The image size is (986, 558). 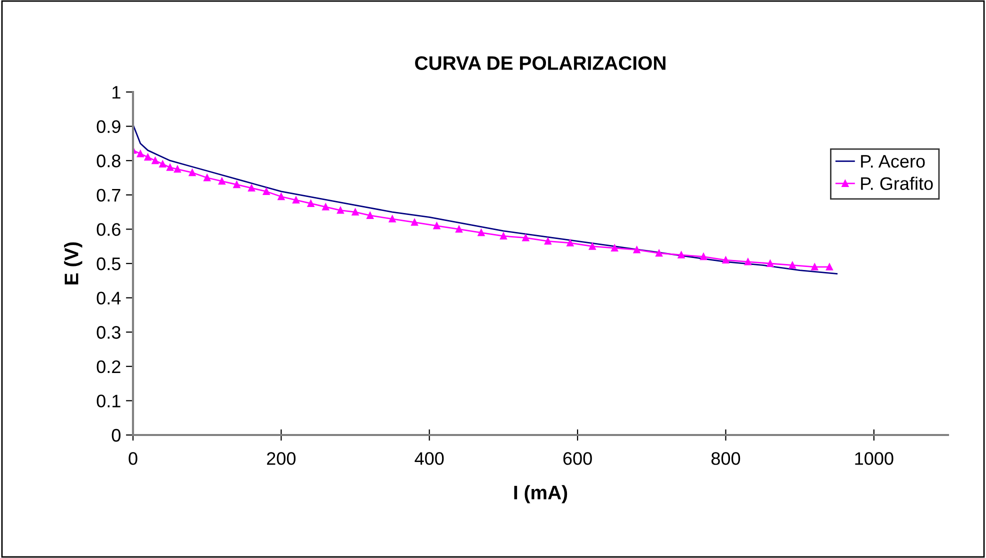 What do you see at coordinates (541, 494) in the screenshot?
I see `x-axis-title: I (mA)` at bounding box center [541, 494].